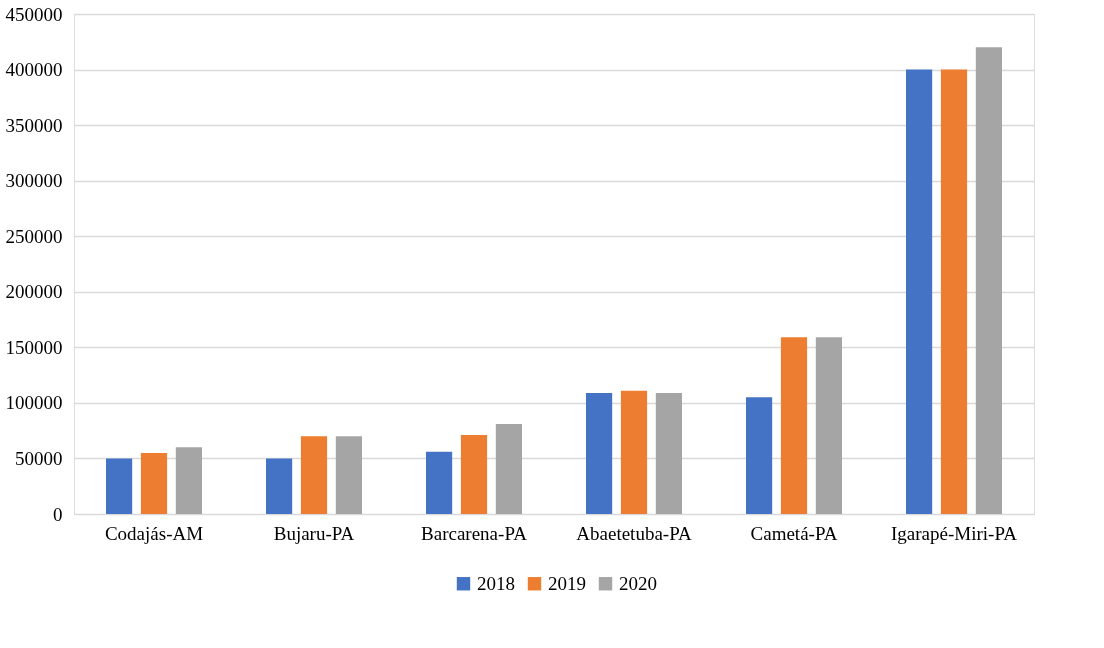 The height and width of the screenshot is (648, 1104). I want to click on y-tick-label: 100000, so click(34, 403).